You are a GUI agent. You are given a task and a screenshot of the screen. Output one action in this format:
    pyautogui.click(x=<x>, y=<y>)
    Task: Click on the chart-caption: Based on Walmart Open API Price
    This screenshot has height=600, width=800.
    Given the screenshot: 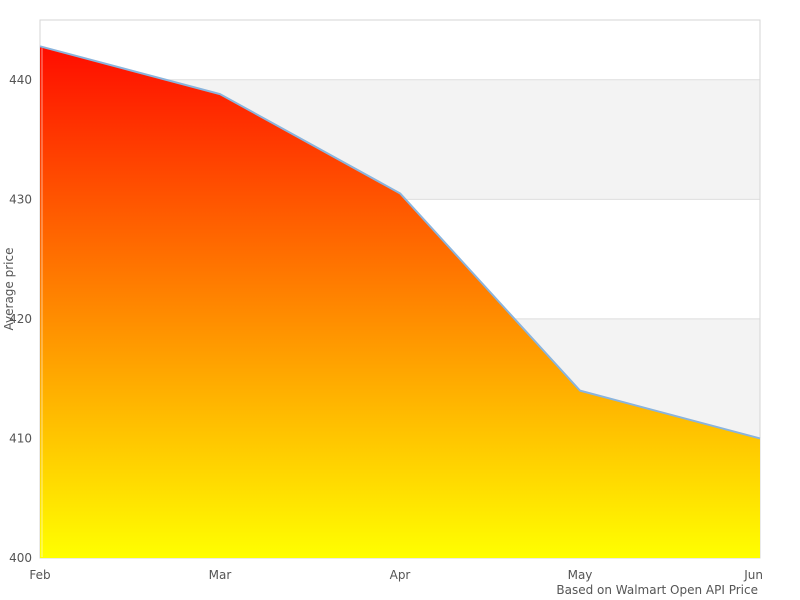 What is the action you would take?
    pyautogui.click(x=657, y=590)
    